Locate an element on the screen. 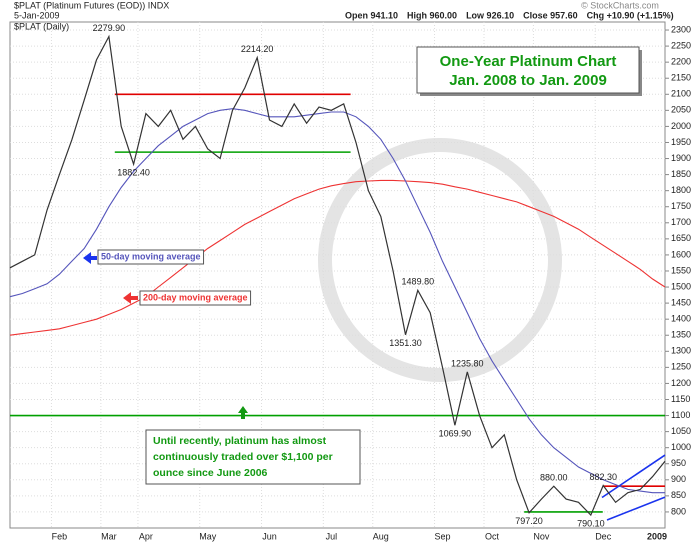  value-label: 882.30 is located at coordinates (603, 477).